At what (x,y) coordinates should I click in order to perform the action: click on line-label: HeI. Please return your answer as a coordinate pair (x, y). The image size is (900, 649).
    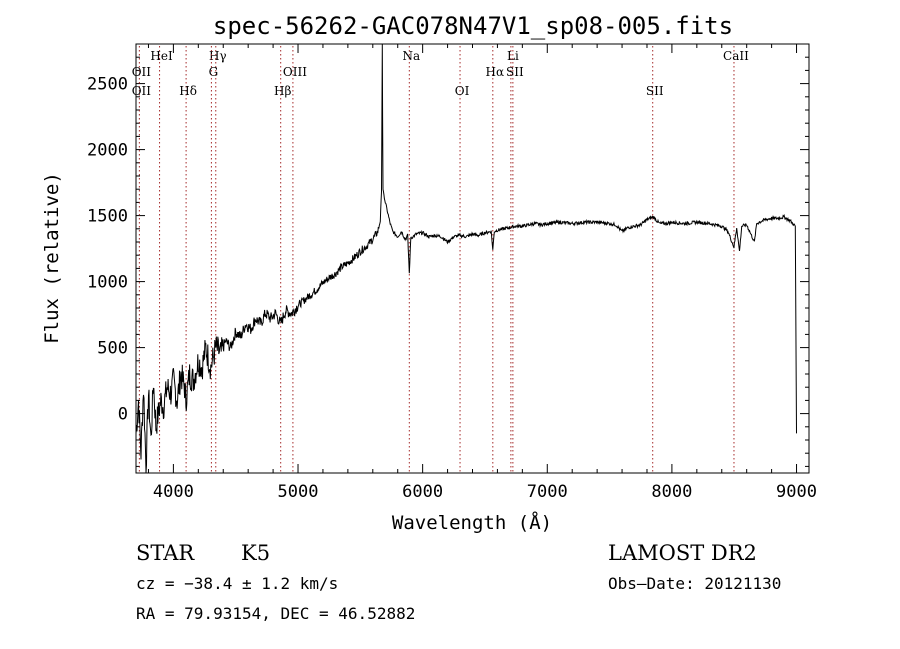
    Looking at the image, I should click on (161, 56).